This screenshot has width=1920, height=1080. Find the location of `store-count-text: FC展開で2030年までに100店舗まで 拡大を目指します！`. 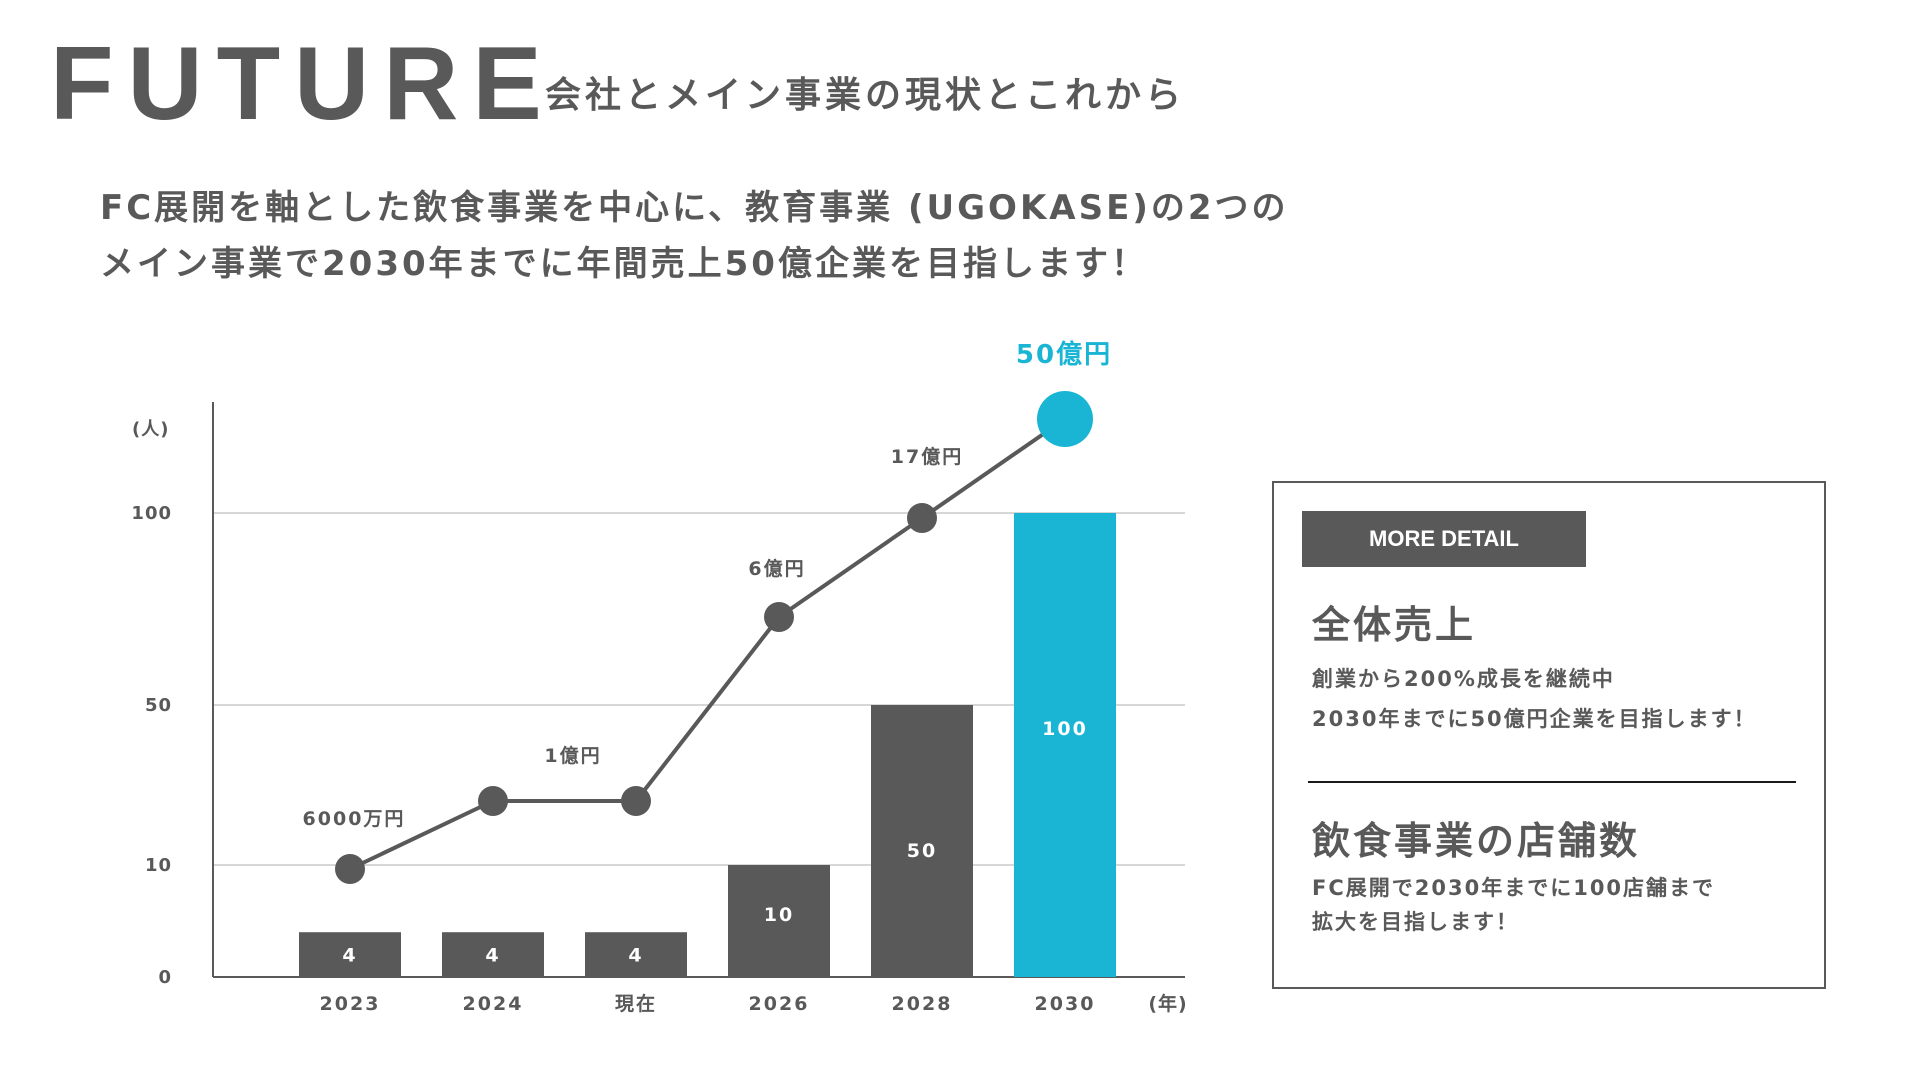

store-count-text: FC展開で2030年までに100店舗まで 拡大を目指します！ is located at coordinates (1513, 905).